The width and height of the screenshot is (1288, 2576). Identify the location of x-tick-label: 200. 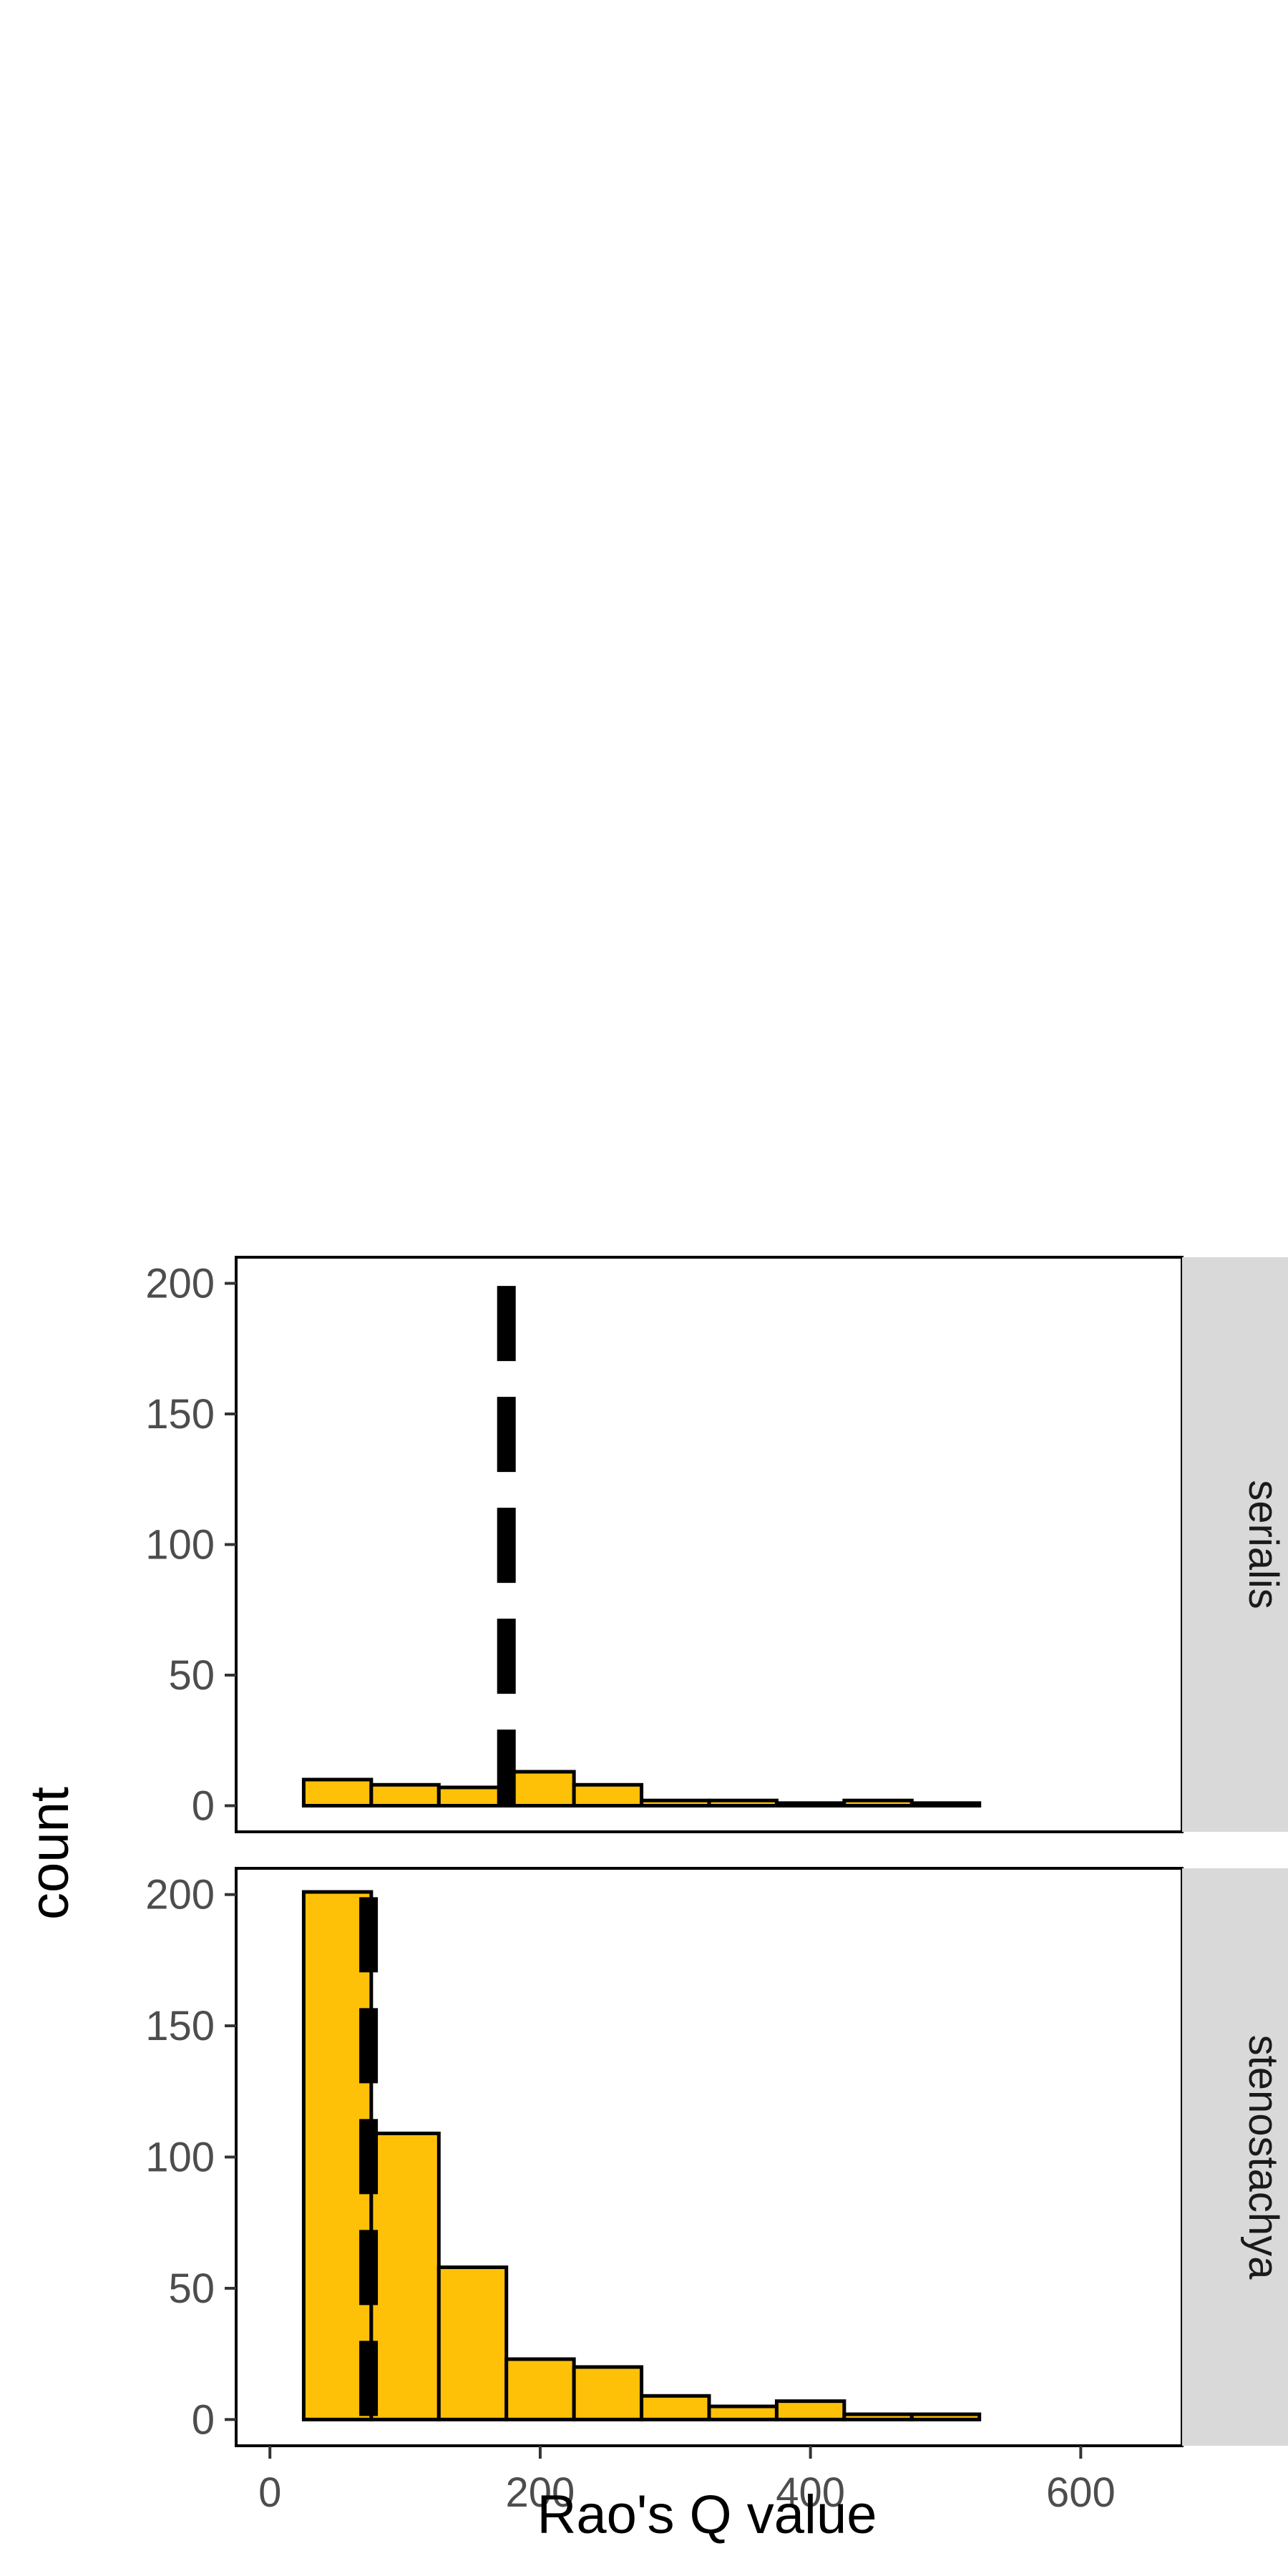
(540, 2492).